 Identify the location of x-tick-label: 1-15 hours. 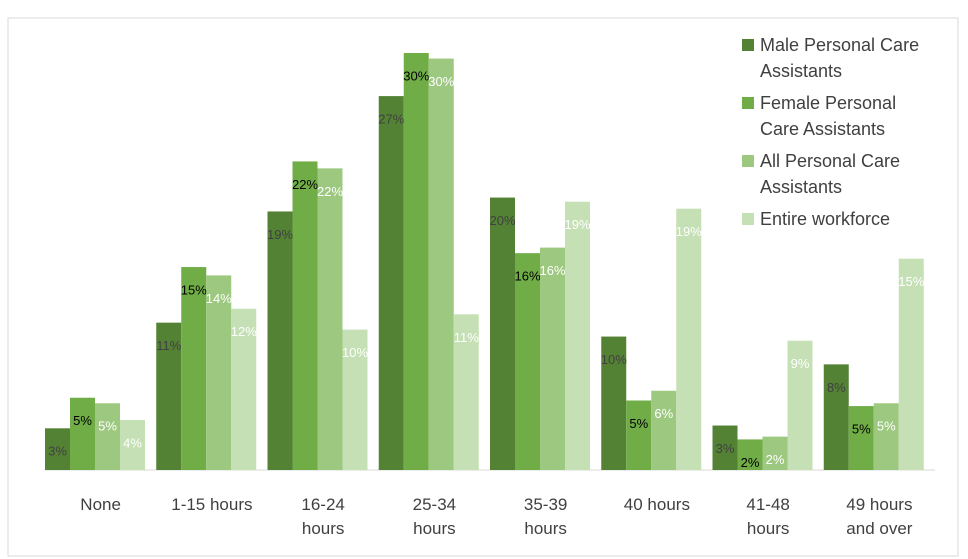
(212, 504).